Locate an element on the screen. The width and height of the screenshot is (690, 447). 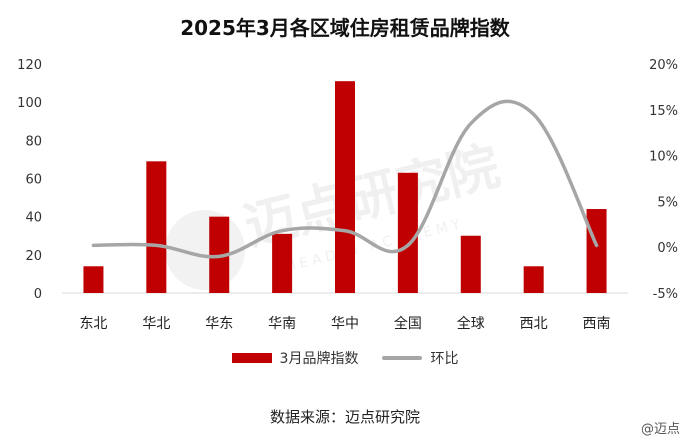
bar-全国 is located at coordinates (407, 232).